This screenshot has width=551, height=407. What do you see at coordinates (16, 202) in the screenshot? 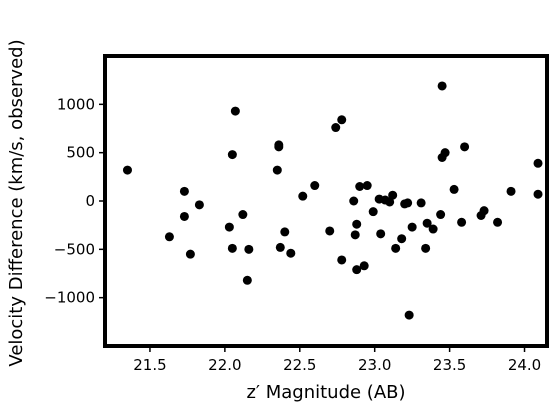
I see `y-axis-label: Velocity Difference (km/s, observed)` at bounding box center [16, 202].